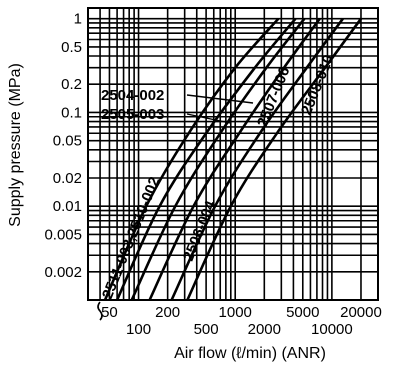 Image resolution: width=400 pixels, height=366 pixels. I want to click on y-tick-label: 0.02, so click(67, 178).